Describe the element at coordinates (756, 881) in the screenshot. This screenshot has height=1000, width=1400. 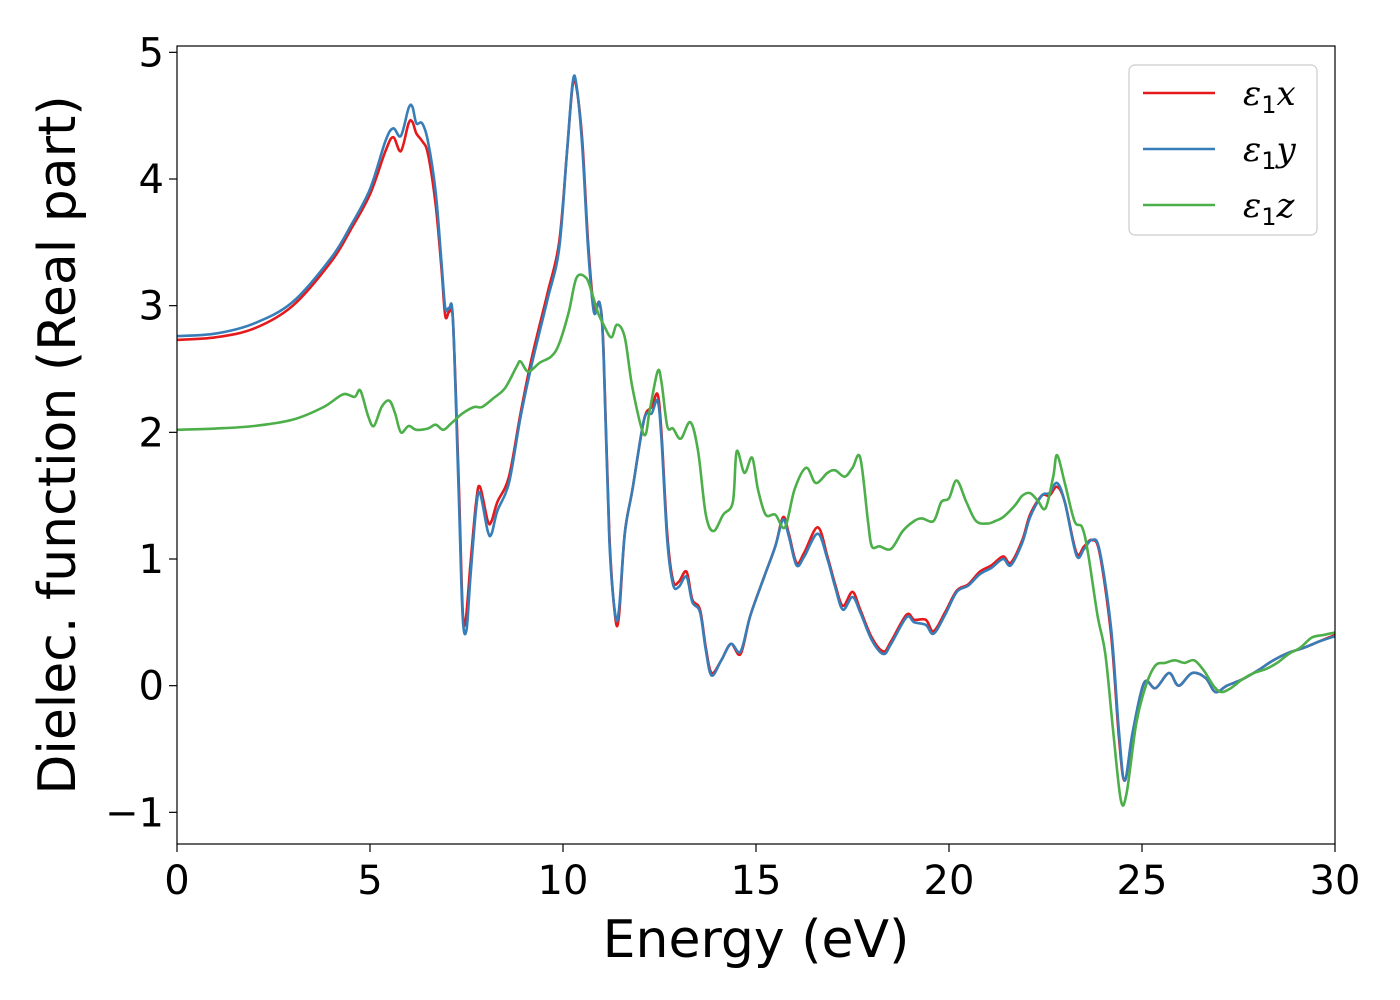
I see `x-tick-label: 15` at that location.